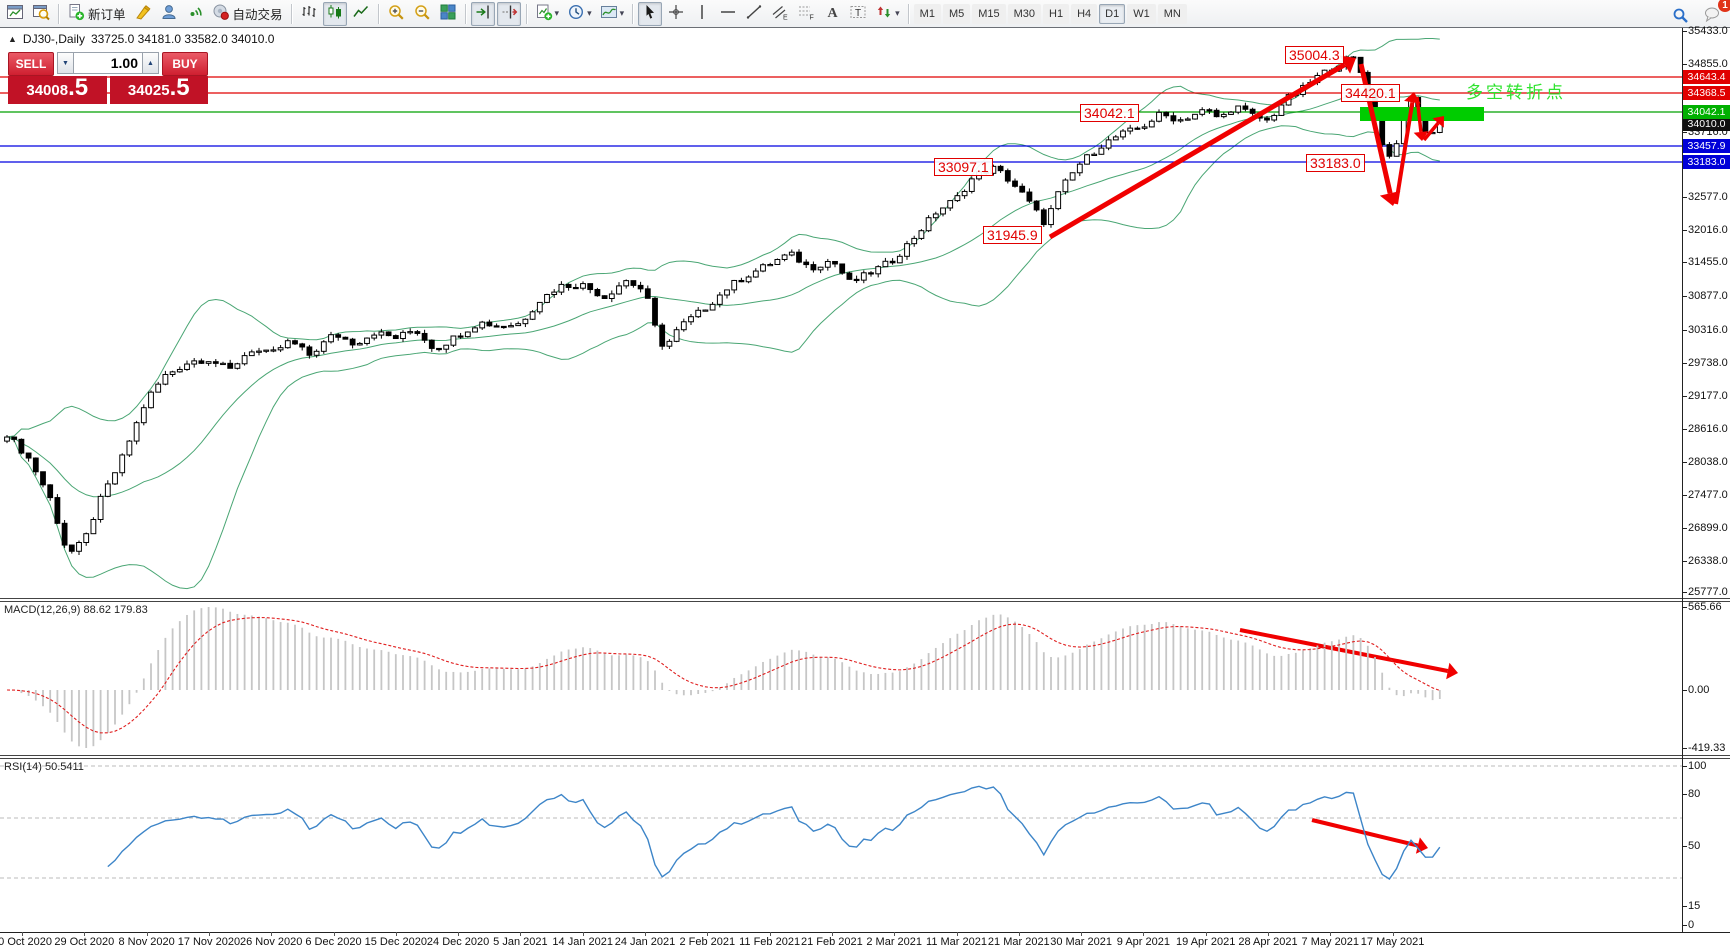 The width and height of the screenshot is (1730, 950). I want to click on timeframe-m1-button: M1, so click(927, 13).